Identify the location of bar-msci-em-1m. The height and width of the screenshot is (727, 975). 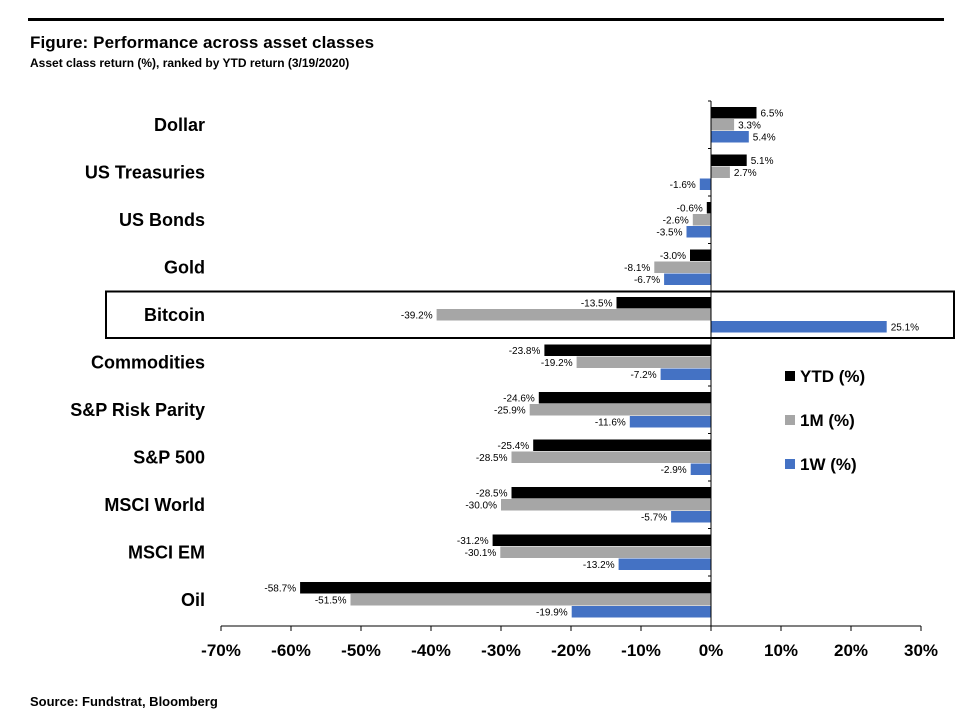
(605, 552).